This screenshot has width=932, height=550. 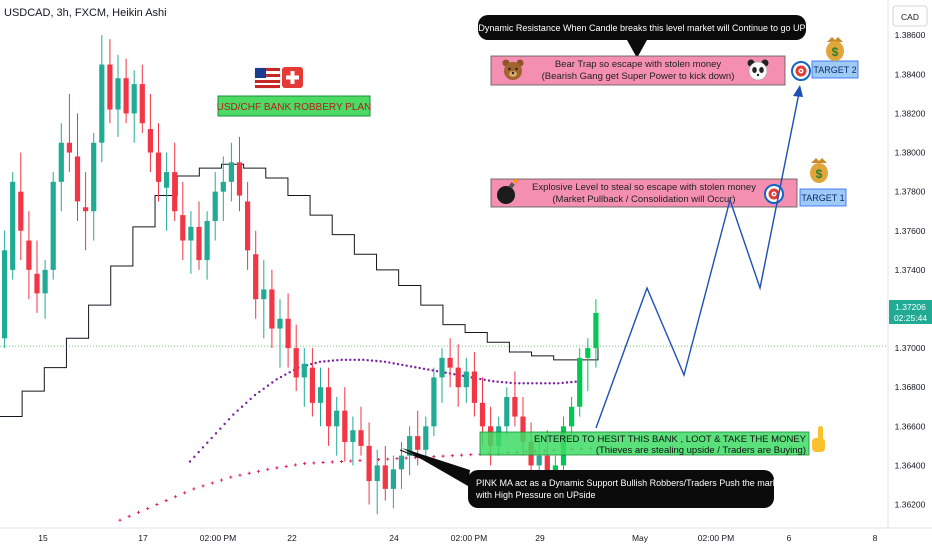 What do you see at coordinates (535, 495) in the screenshot?
I see `pink-ma-line2: with High Pressure on UPside` at bounding box center [535, 495].